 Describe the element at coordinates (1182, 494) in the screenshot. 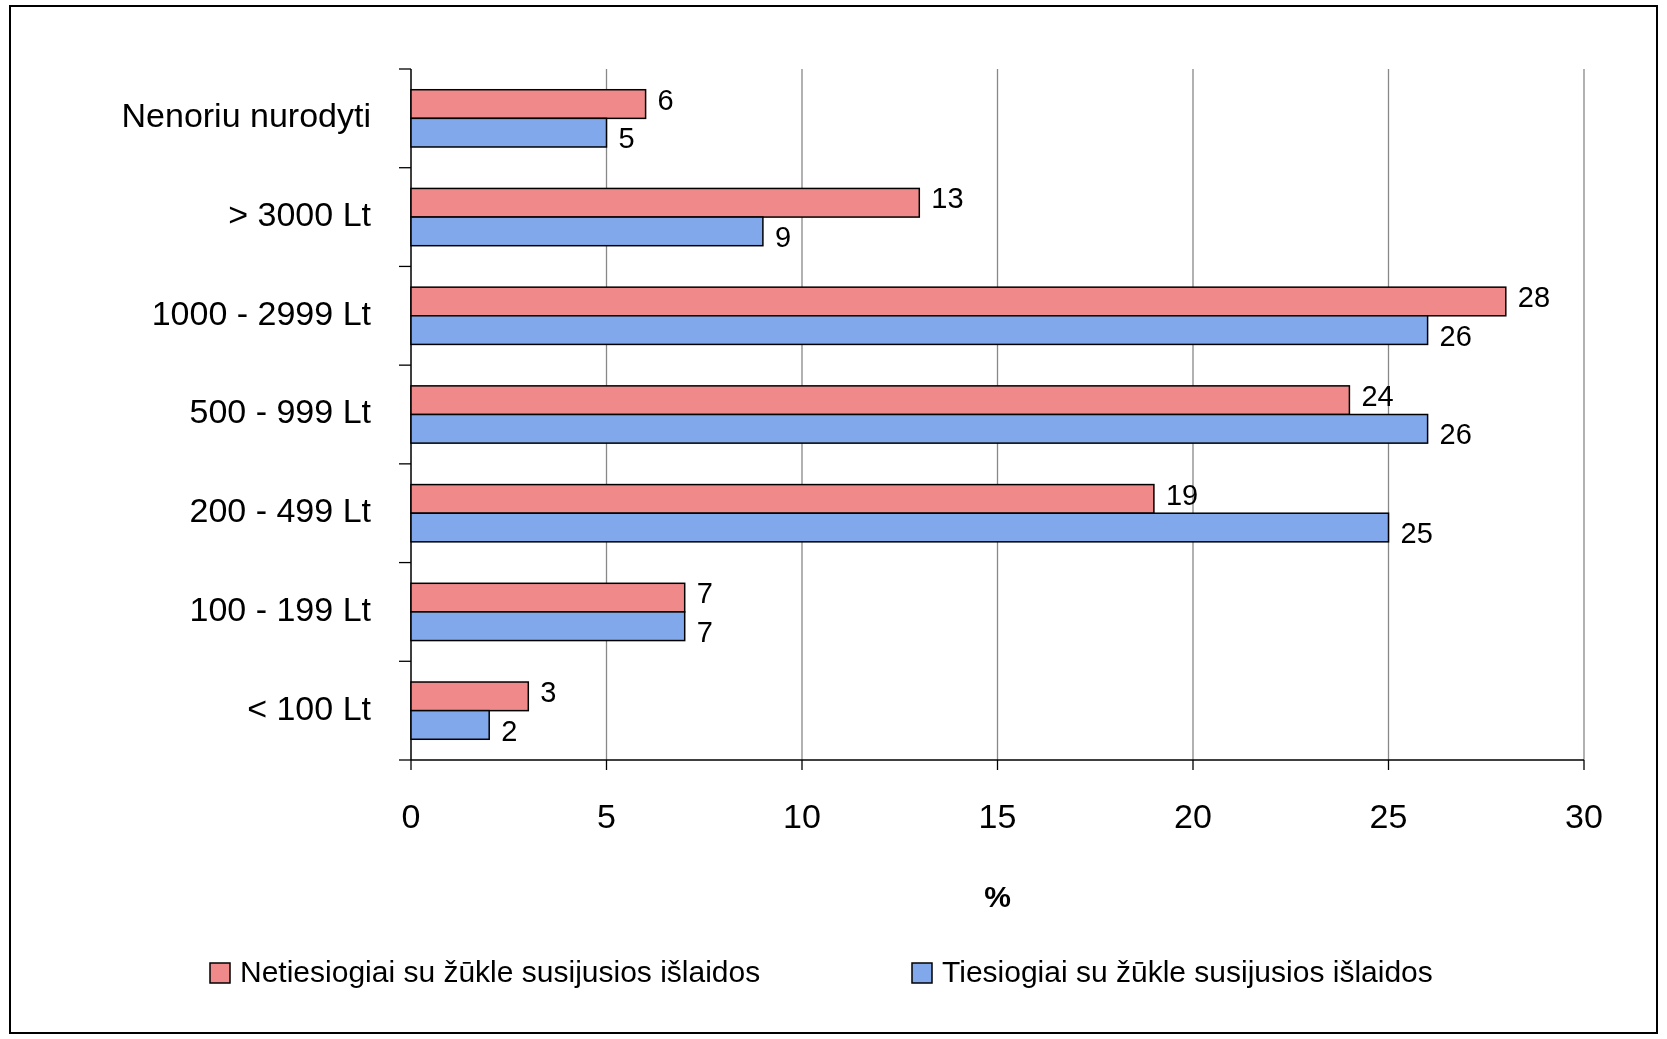

I see `data-label: 19` at that location.